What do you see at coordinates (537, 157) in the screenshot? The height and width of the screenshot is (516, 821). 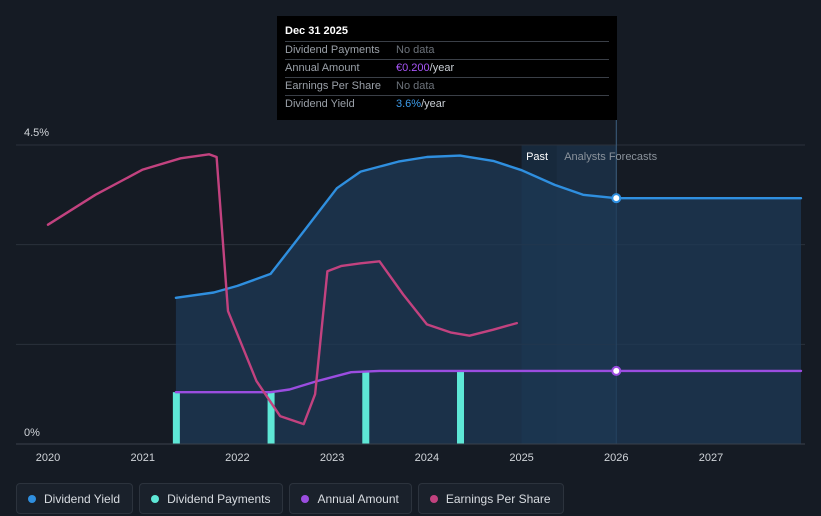 I see `past-label: Past` at bounding box center [537, 157].